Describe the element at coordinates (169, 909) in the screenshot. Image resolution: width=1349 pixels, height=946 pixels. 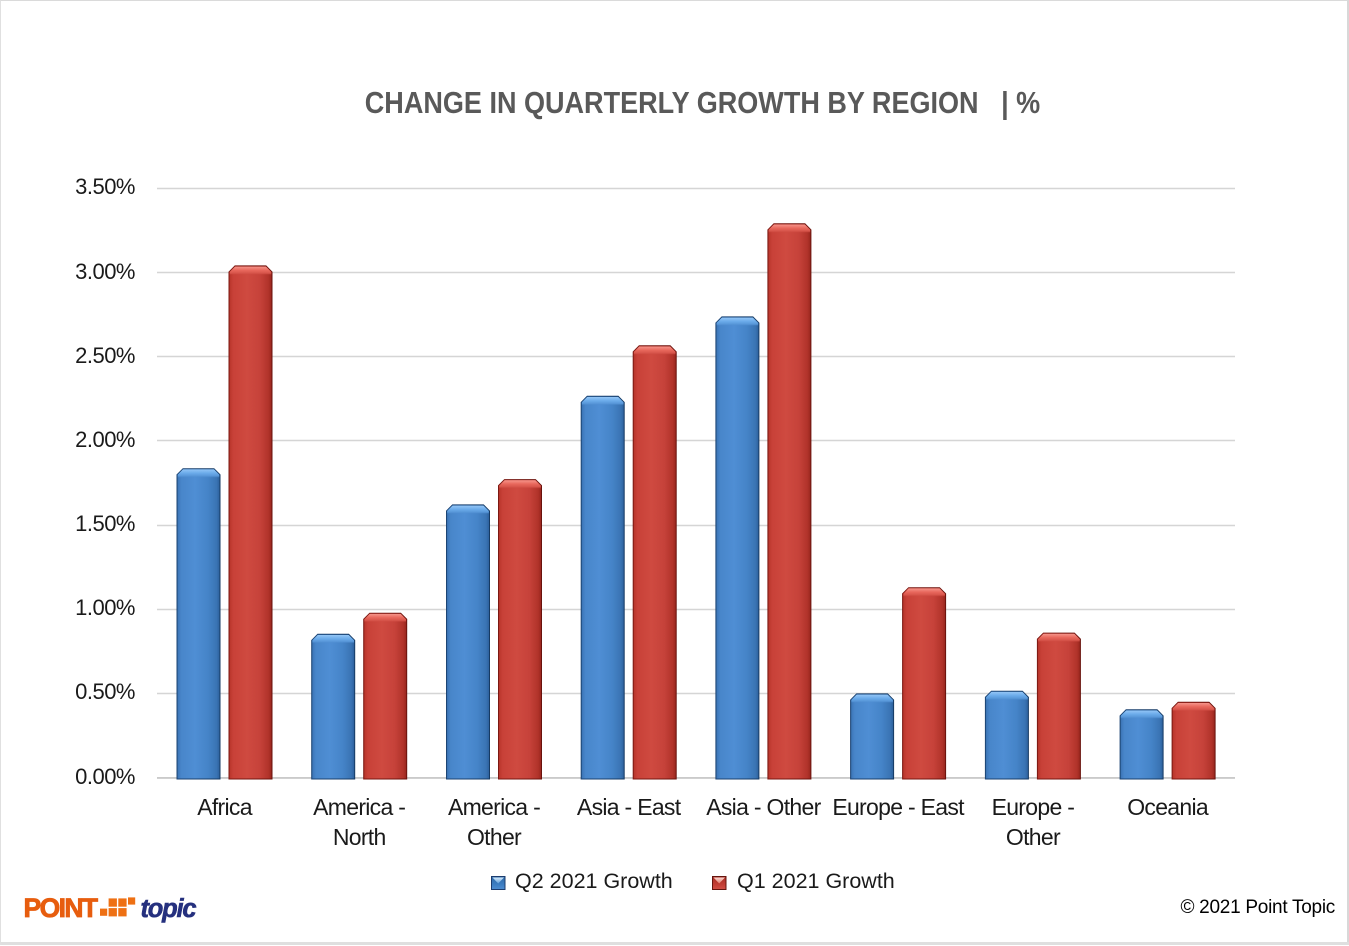
I see `svg-text: topic` at that location.